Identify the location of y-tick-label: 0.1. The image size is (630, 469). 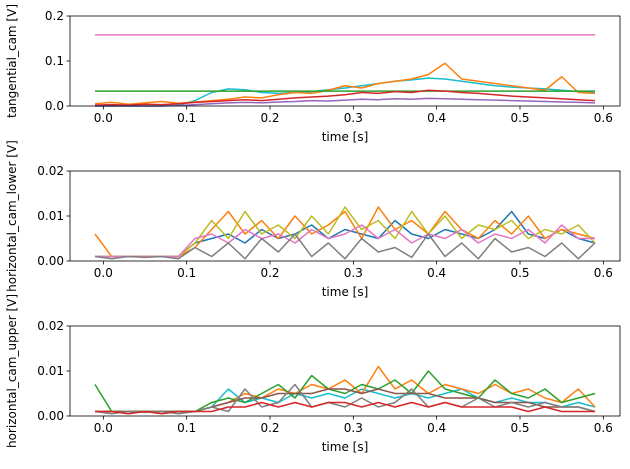
(54, 61).